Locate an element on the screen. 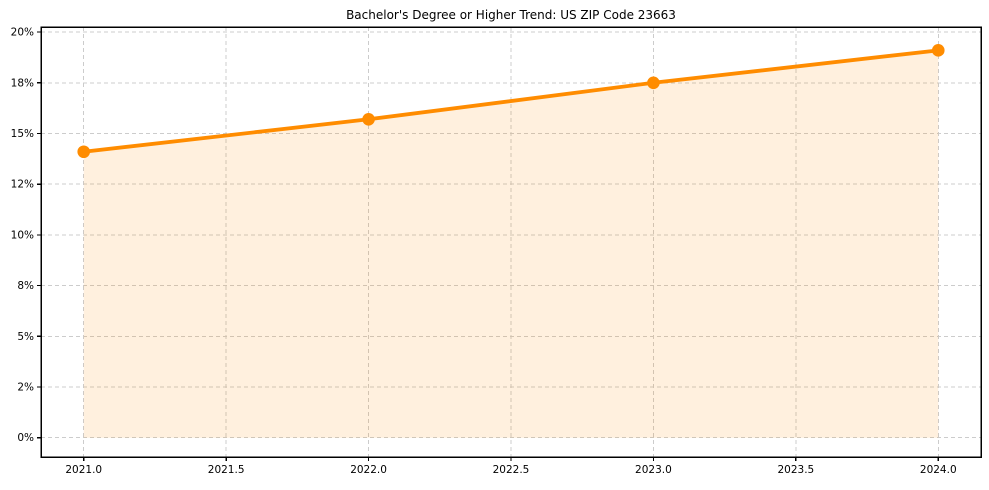 This screenshot has width=989, height=490. x-tick-label: 2023.5 is located at coordinates (795, 470).